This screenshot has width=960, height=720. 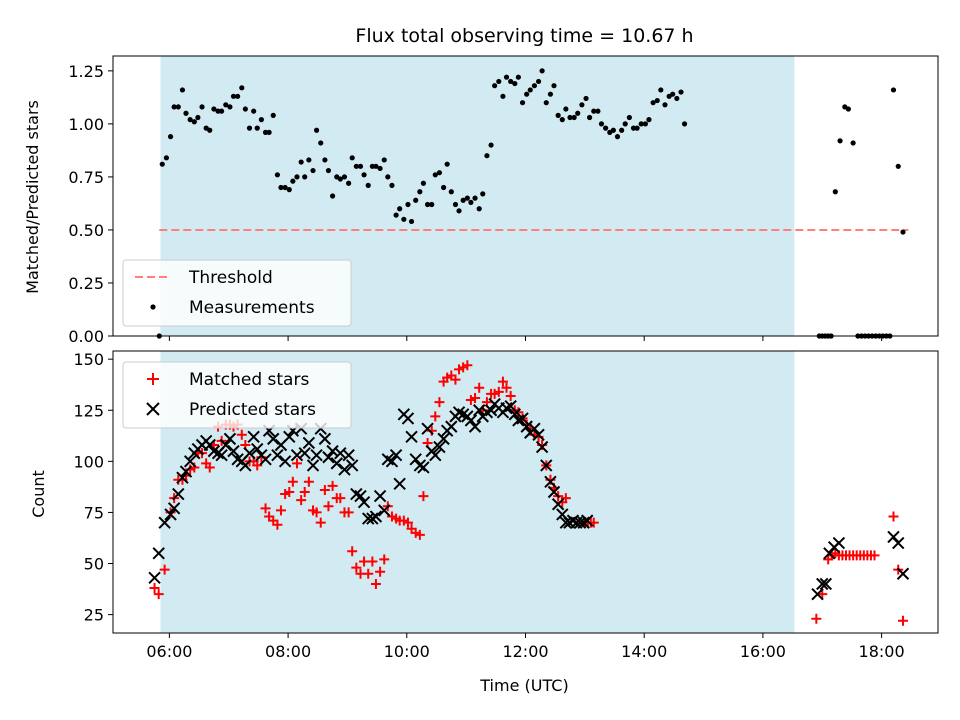 I want to click on x-tick-label: 06:00, so click(x=169, y=651).